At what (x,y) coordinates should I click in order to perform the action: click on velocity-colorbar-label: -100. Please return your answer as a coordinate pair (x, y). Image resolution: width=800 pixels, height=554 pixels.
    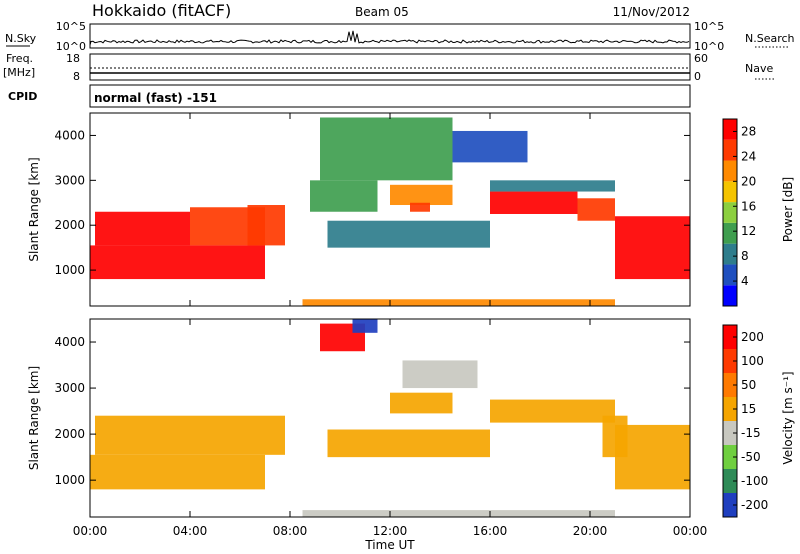
    Looking at the image, I should click on (754, 481).